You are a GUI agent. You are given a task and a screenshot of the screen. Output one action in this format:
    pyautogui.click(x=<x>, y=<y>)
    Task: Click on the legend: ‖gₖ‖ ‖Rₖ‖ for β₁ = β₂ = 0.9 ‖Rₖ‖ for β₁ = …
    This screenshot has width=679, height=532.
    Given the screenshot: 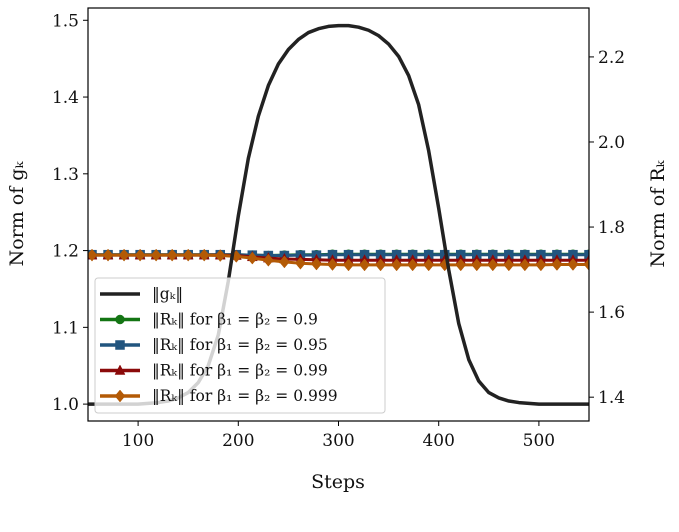 What is the action you would take?
    pyautogui.click(x=240, y=345)
    